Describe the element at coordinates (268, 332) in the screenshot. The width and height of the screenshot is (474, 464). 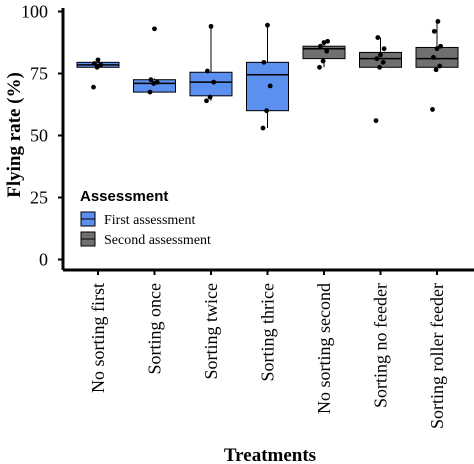
I see `x-tick-label: Sorting thrice` at that location.